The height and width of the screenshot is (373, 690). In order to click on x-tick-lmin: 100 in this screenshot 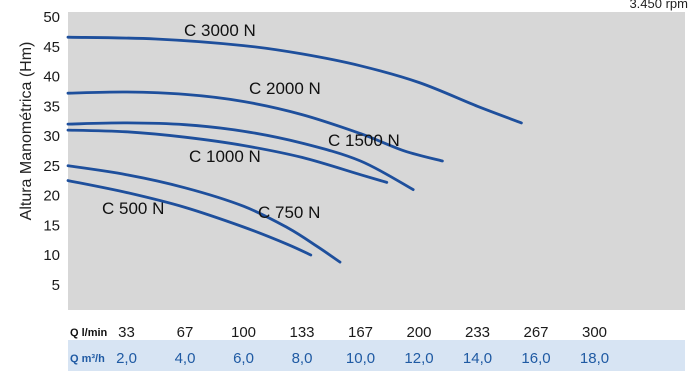, I will do `click(243, 332)`.